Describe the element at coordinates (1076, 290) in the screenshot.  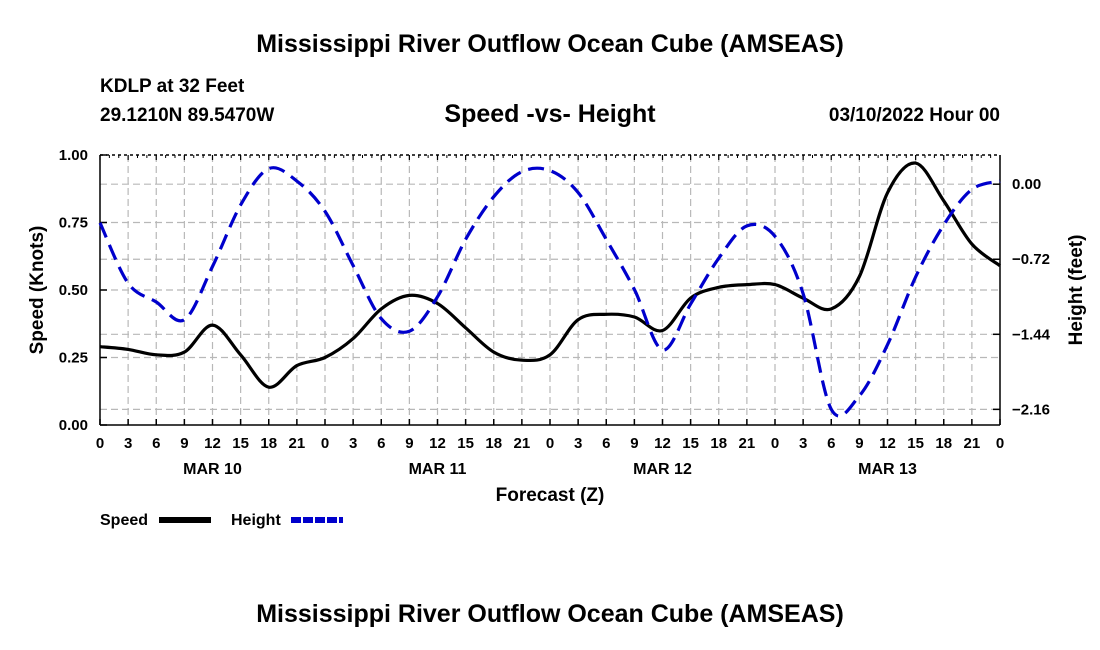
I see `y2-axis-title: Height (feet)` at that location.